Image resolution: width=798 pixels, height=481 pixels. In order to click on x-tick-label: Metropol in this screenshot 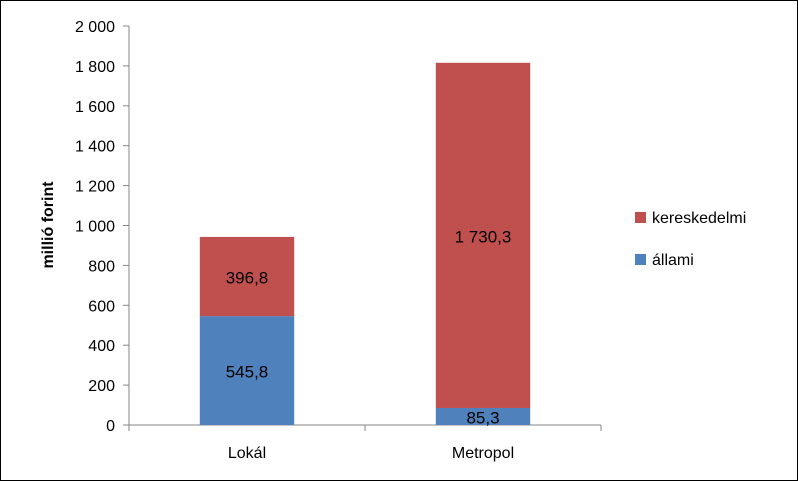, I will do `click(483, 453)`.